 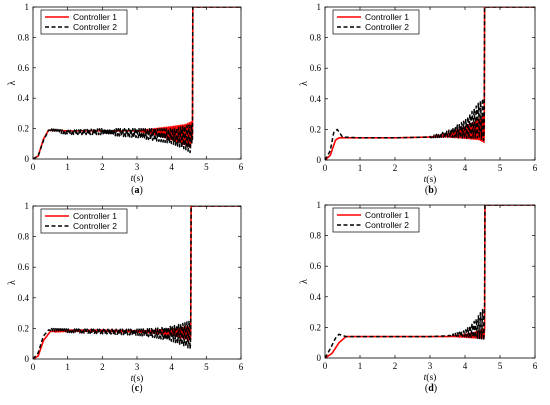 I want to click on panel-caption: (b), so click(x=431, y=190).